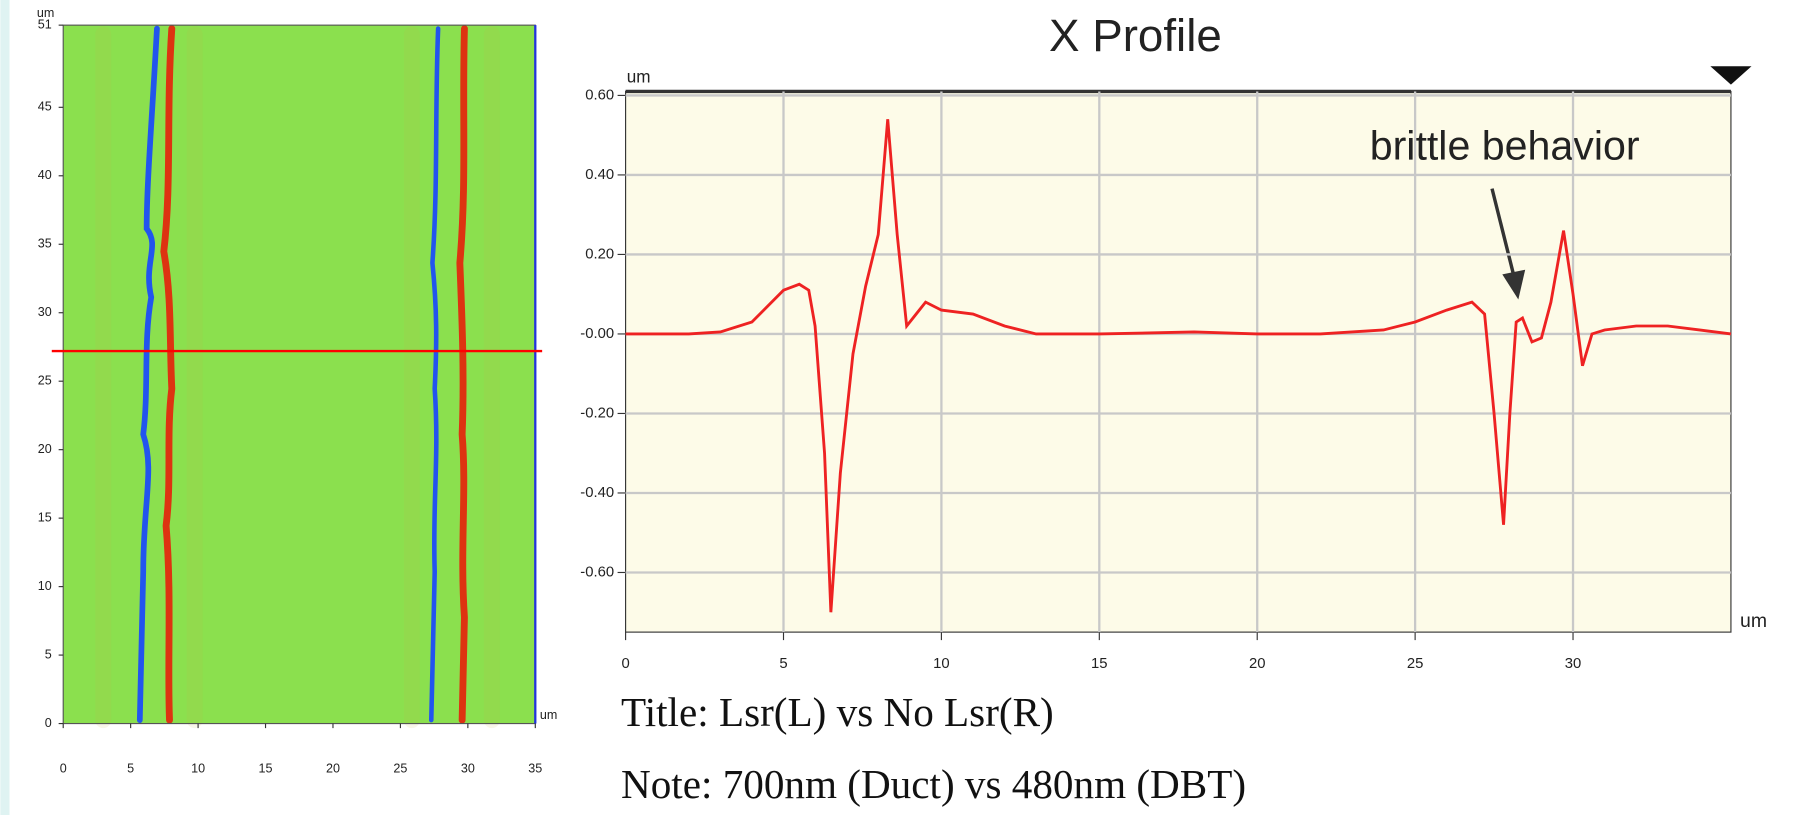  Describe the element at coordinates (599, 175) in the screenshot. I see `y-tick-label: 0.40` at that location.